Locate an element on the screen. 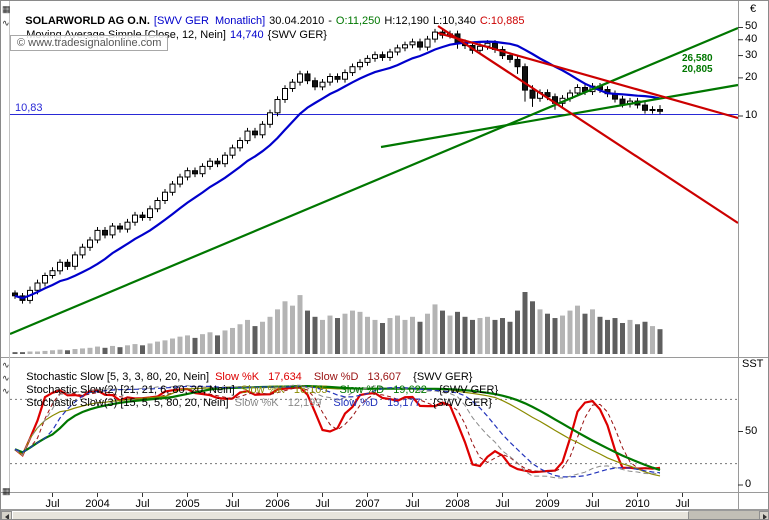  indicator1-d: Slow %D 13,607 is located at coordinates (357, 377).